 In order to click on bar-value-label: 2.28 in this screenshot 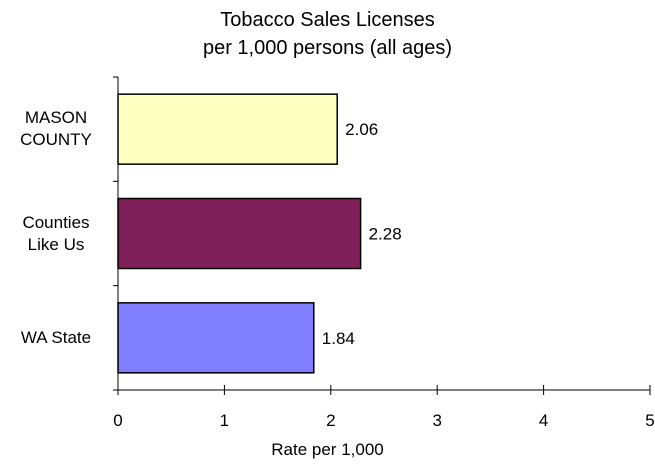, I will do `click(385, 234)`.